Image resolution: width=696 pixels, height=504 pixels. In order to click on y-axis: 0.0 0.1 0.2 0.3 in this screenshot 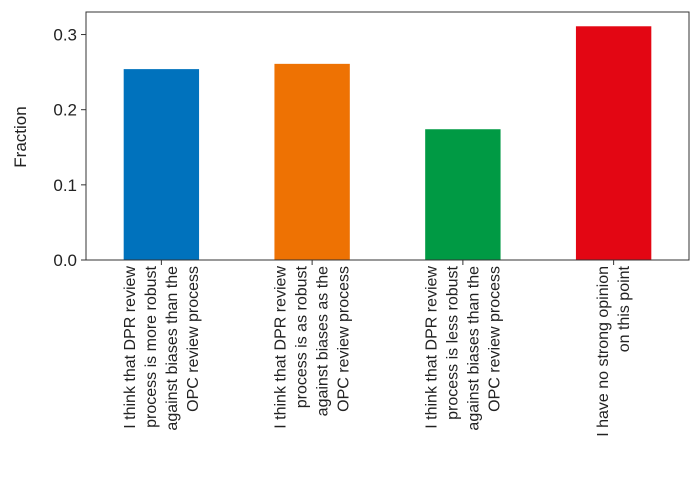, I will do `click(69, 148)`.